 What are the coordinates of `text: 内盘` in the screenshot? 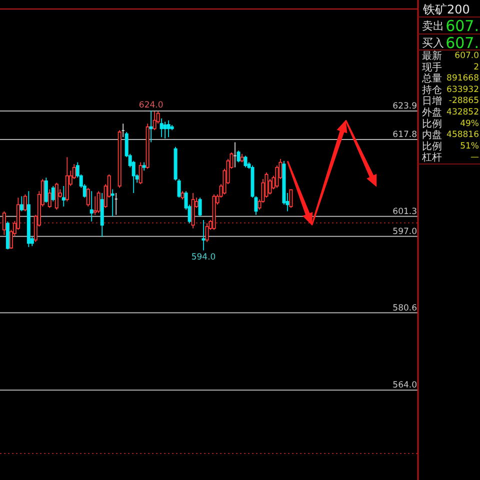 It's located at (432, 135).